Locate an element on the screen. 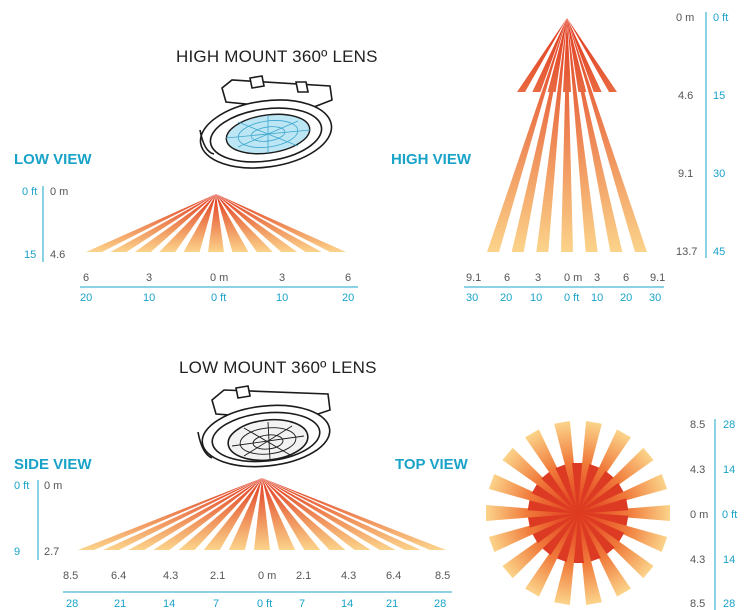 The image size is (747, 610). low-view-vert-m-1: 4.6 is located at coordinates (58, 255).